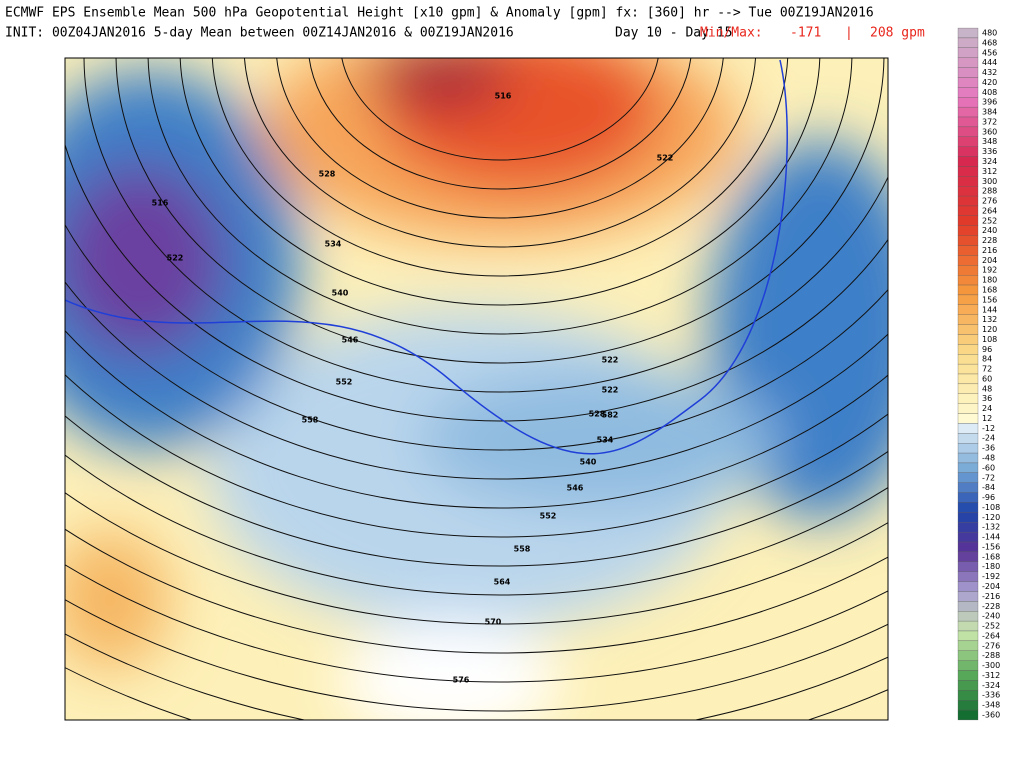 This screenshot has height=772, width=1024. What do you see at coordinates (989, 260) in the screenshot?
I see `colorbar-label: 204` at bounding box center [989, 260].